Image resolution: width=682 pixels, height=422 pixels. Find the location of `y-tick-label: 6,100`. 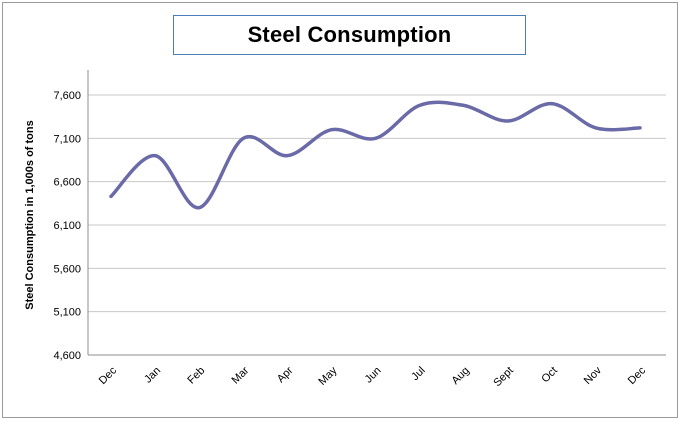

y-tick-label: 6,100 is located at coordinates (67, 226).